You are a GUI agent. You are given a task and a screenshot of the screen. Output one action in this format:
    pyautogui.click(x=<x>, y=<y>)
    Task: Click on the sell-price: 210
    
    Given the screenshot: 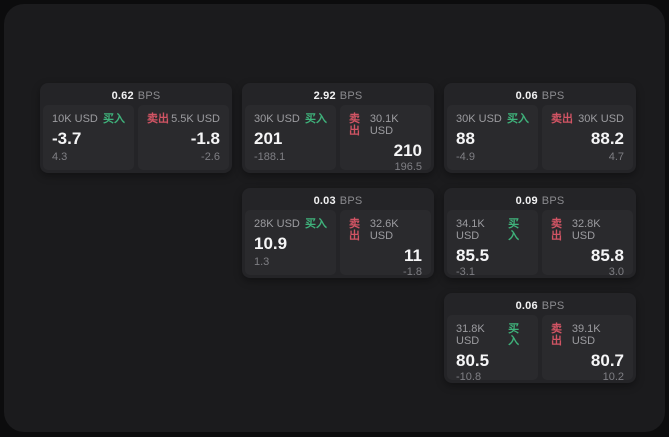 What is the action you would take?
    pyautogui.click(x=407, y=150)
    